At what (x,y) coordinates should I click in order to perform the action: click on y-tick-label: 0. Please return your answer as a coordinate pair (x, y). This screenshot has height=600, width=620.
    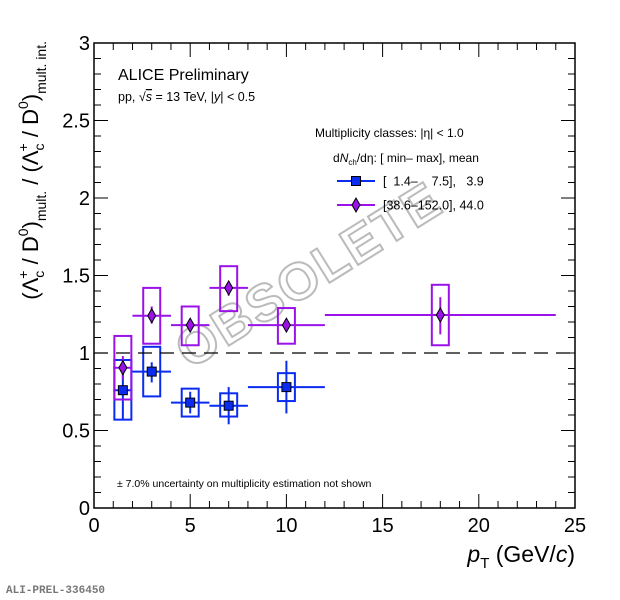
    Looking at the image, I should click on (84, 509).